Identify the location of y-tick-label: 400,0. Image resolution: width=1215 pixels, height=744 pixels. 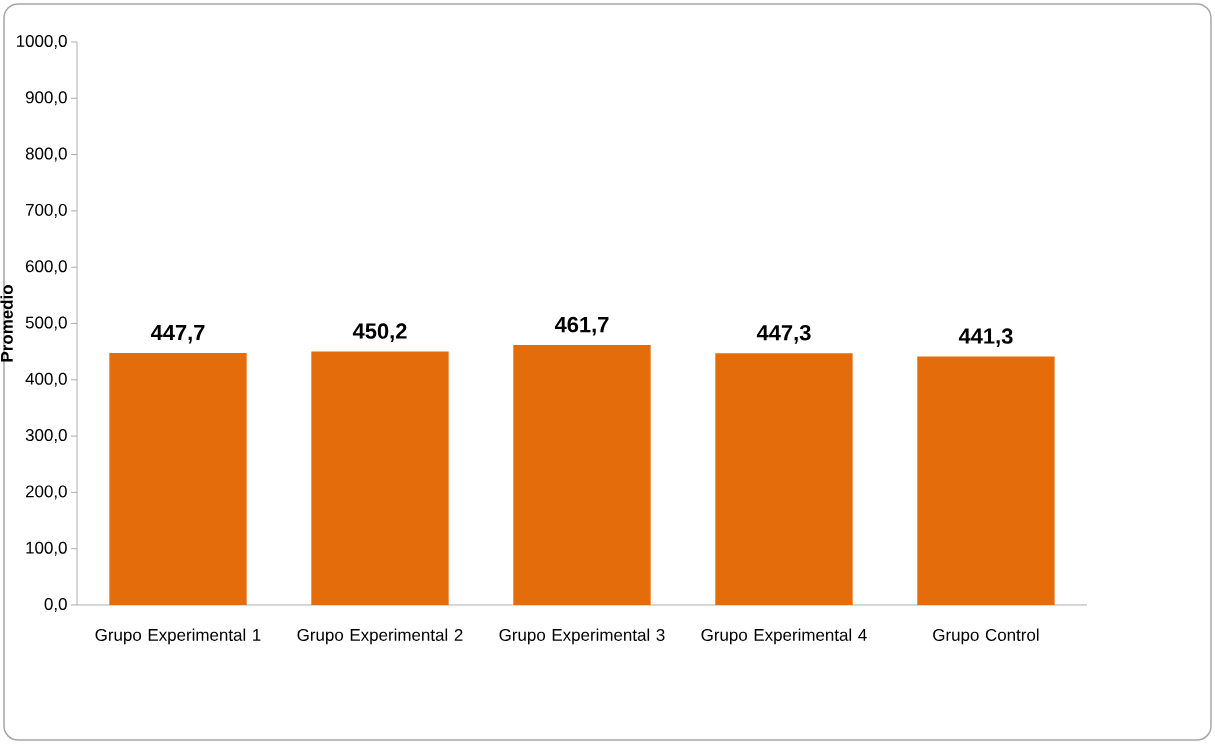
(46, 379).